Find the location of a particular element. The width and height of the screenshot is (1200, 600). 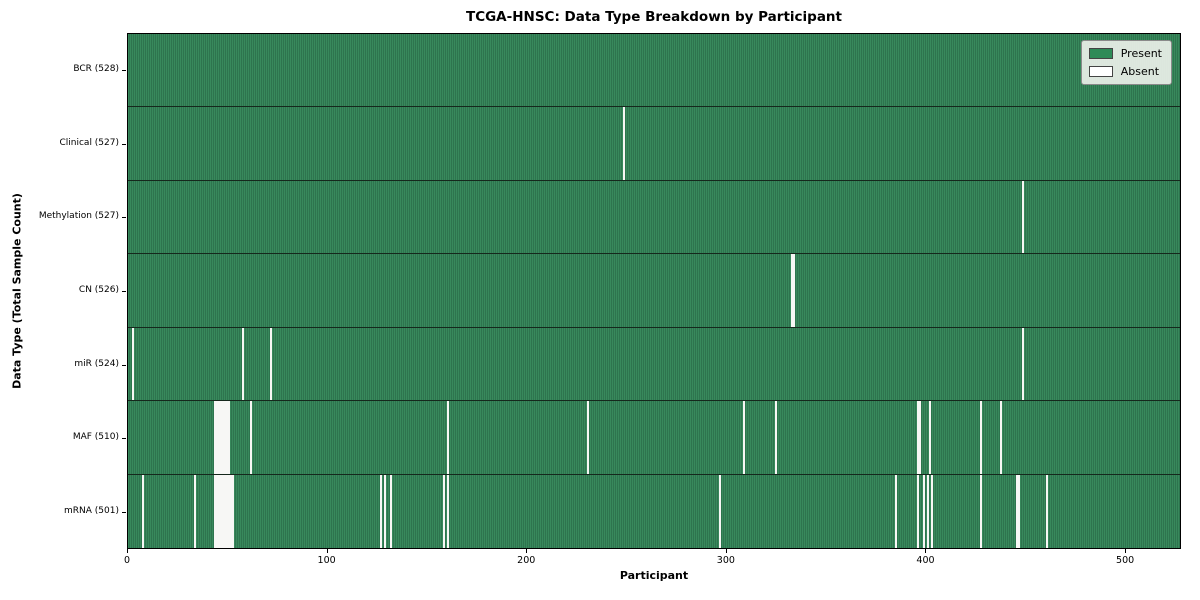

legend-item-present: Present is located at coordinates (1125, 53).